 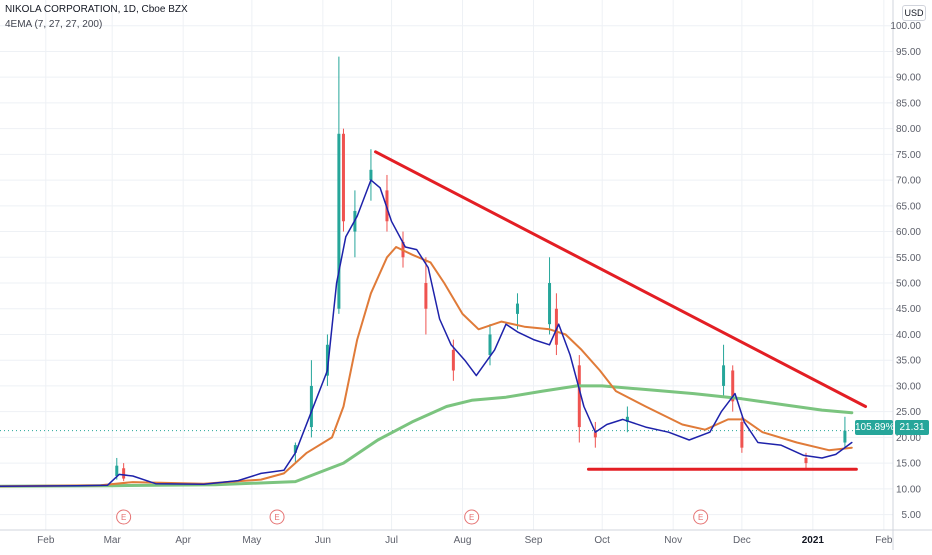 I want to click on y-tick-label: 20.00, so click(x=908, y=438).